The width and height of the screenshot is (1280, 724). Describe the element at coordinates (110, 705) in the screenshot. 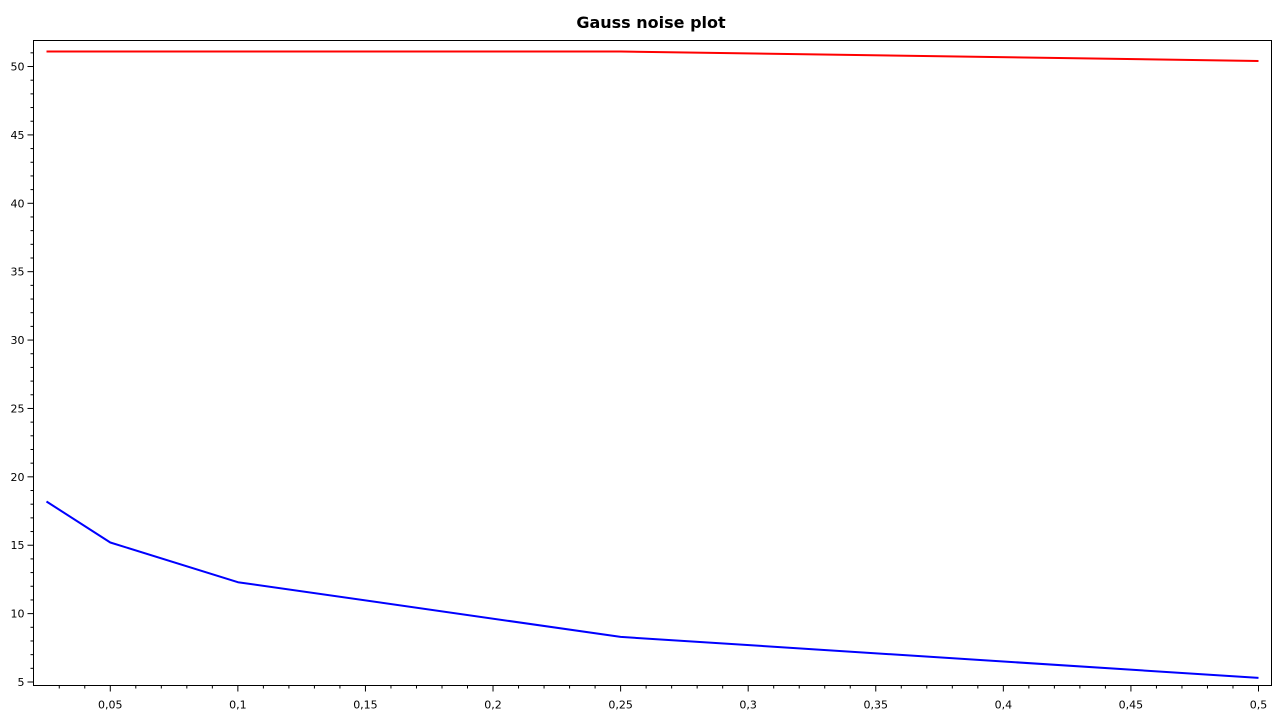

I see `x-tick-label: 0,05` at that location.